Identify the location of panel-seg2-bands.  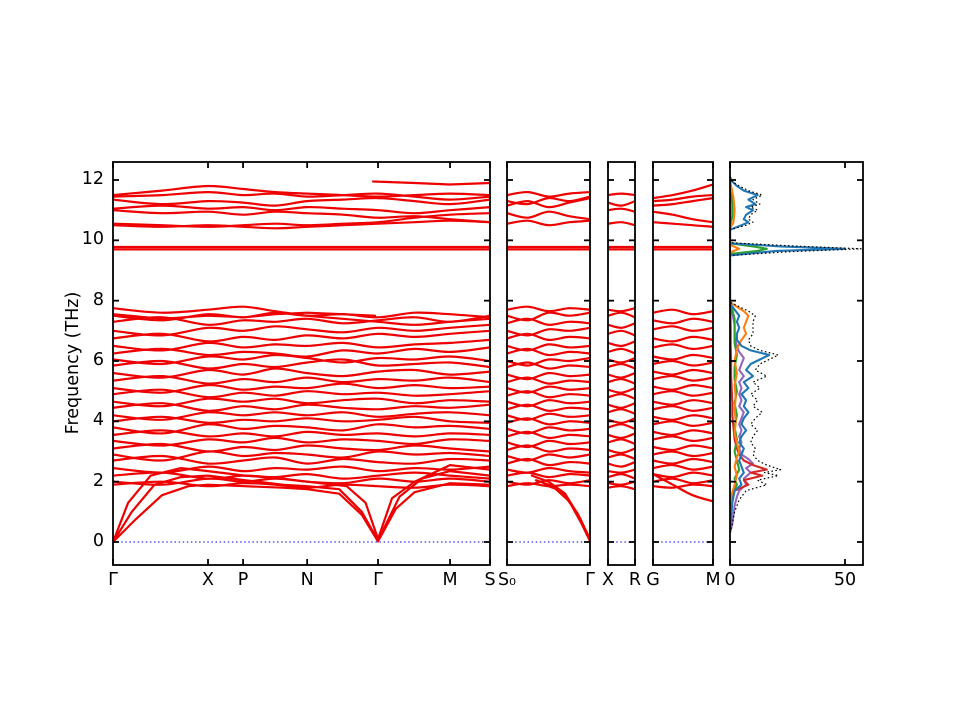
(548, 366).